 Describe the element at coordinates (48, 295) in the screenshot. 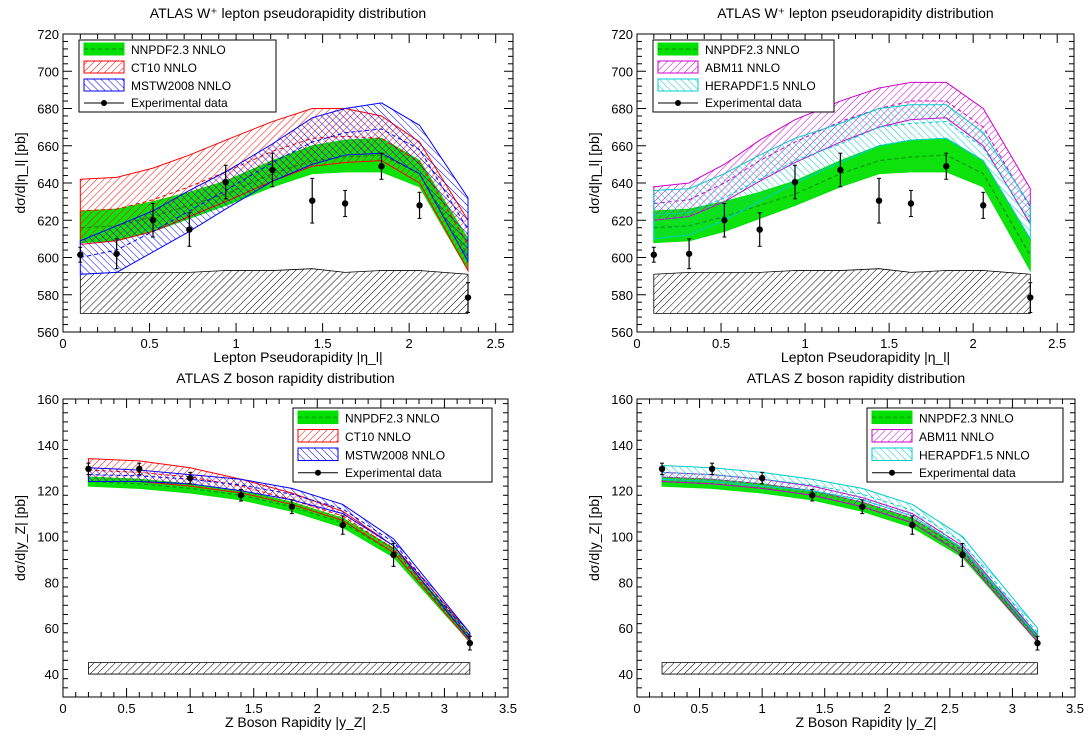

I see `y-tick-label: 580` at that location.